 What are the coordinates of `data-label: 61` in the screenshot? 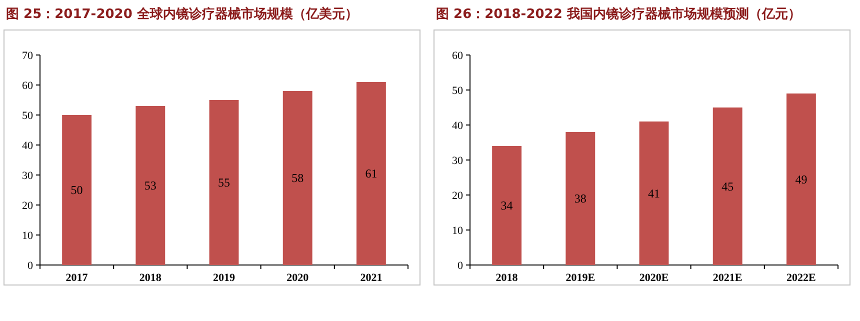 It's located at (371, 173).